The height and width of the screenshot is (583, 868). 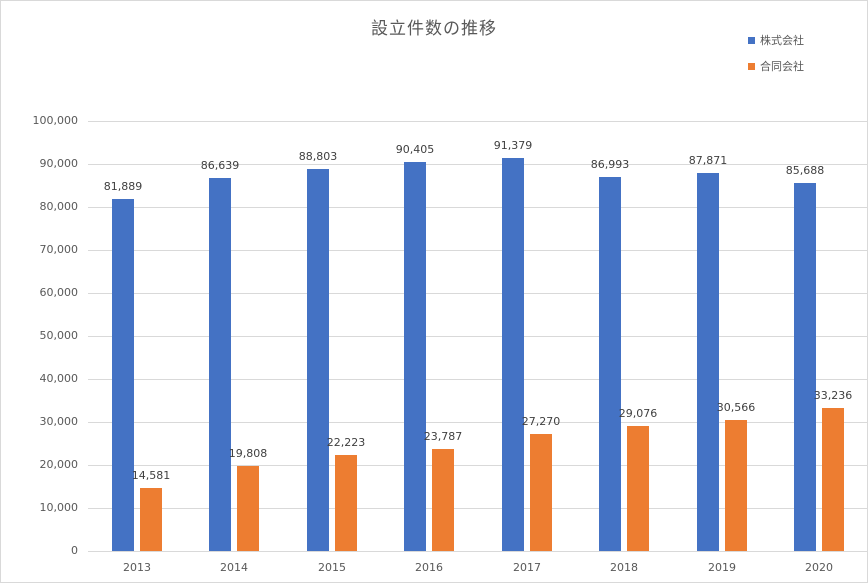 I want to click on y-axis-tick-label: 60,000, so click(x=59, y=292).